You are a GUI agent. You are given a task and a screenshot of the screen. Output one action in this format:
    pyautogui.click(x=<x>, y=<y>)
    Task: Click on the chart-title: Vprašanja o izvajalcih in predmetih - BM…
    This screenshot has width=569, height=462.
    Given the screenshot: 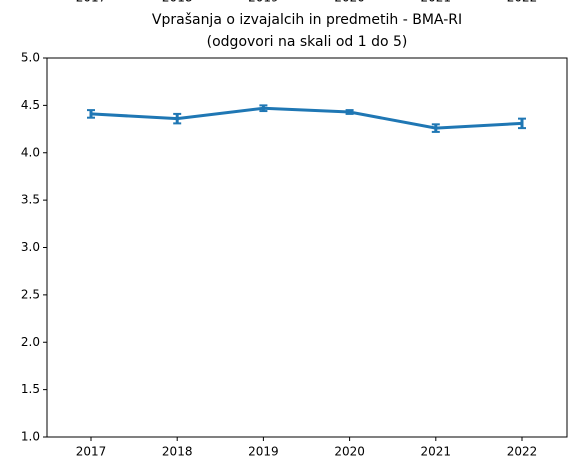 What is the action you would take?
    pyautogui.click(x=307, y=20)
    